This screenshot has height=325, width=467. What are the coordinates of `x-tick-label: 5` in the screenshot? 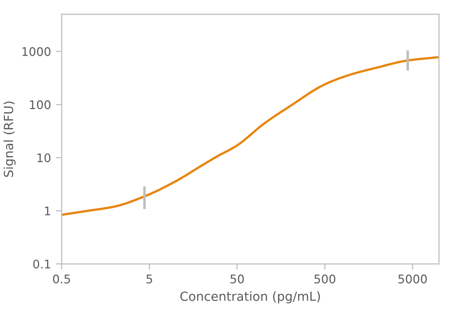 It's located at (149, 279).